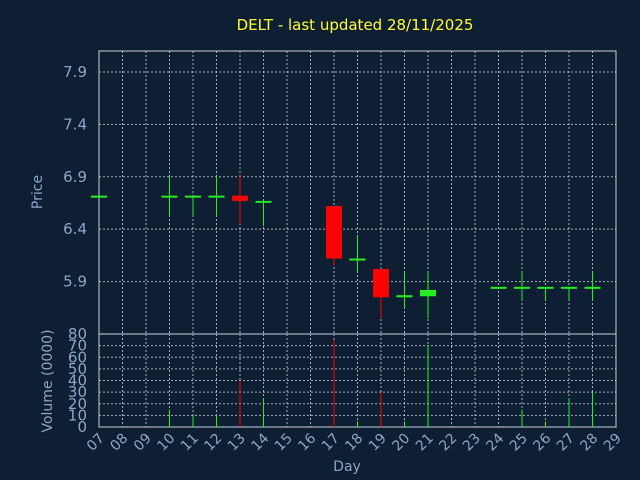  I want to click on volume-tick-label: 70, so click(77, 346).